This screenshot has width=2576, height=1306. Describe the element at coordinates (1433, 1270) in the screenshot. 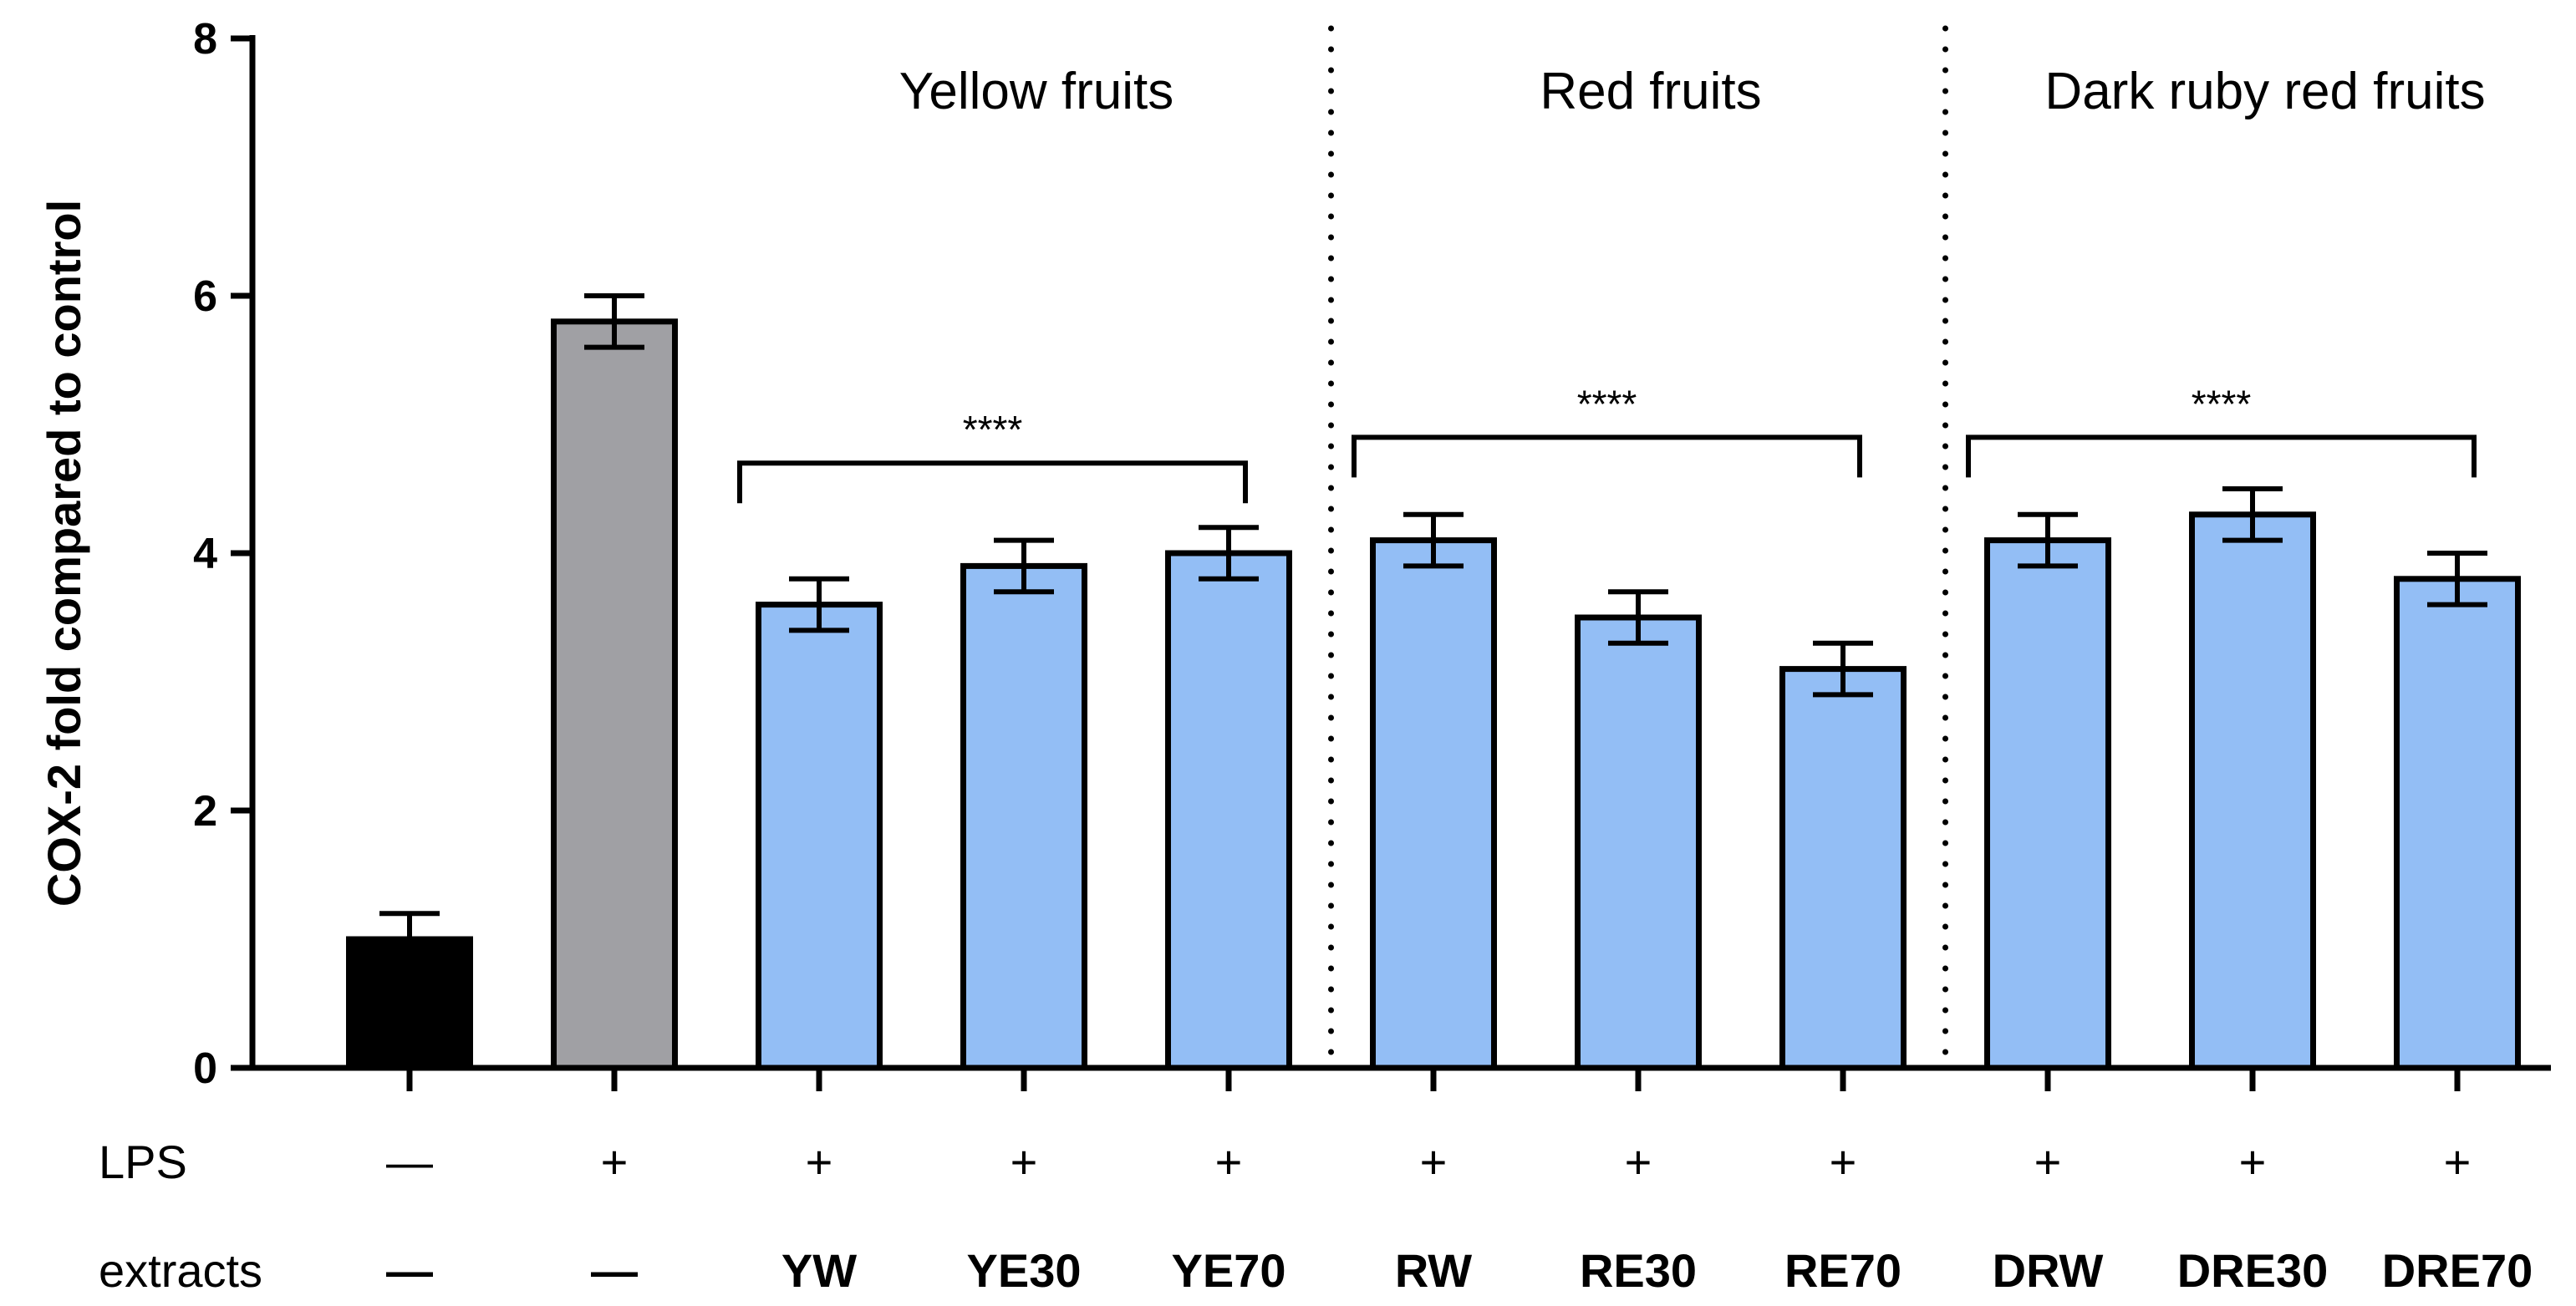

I see `row-value: RW` at that location.